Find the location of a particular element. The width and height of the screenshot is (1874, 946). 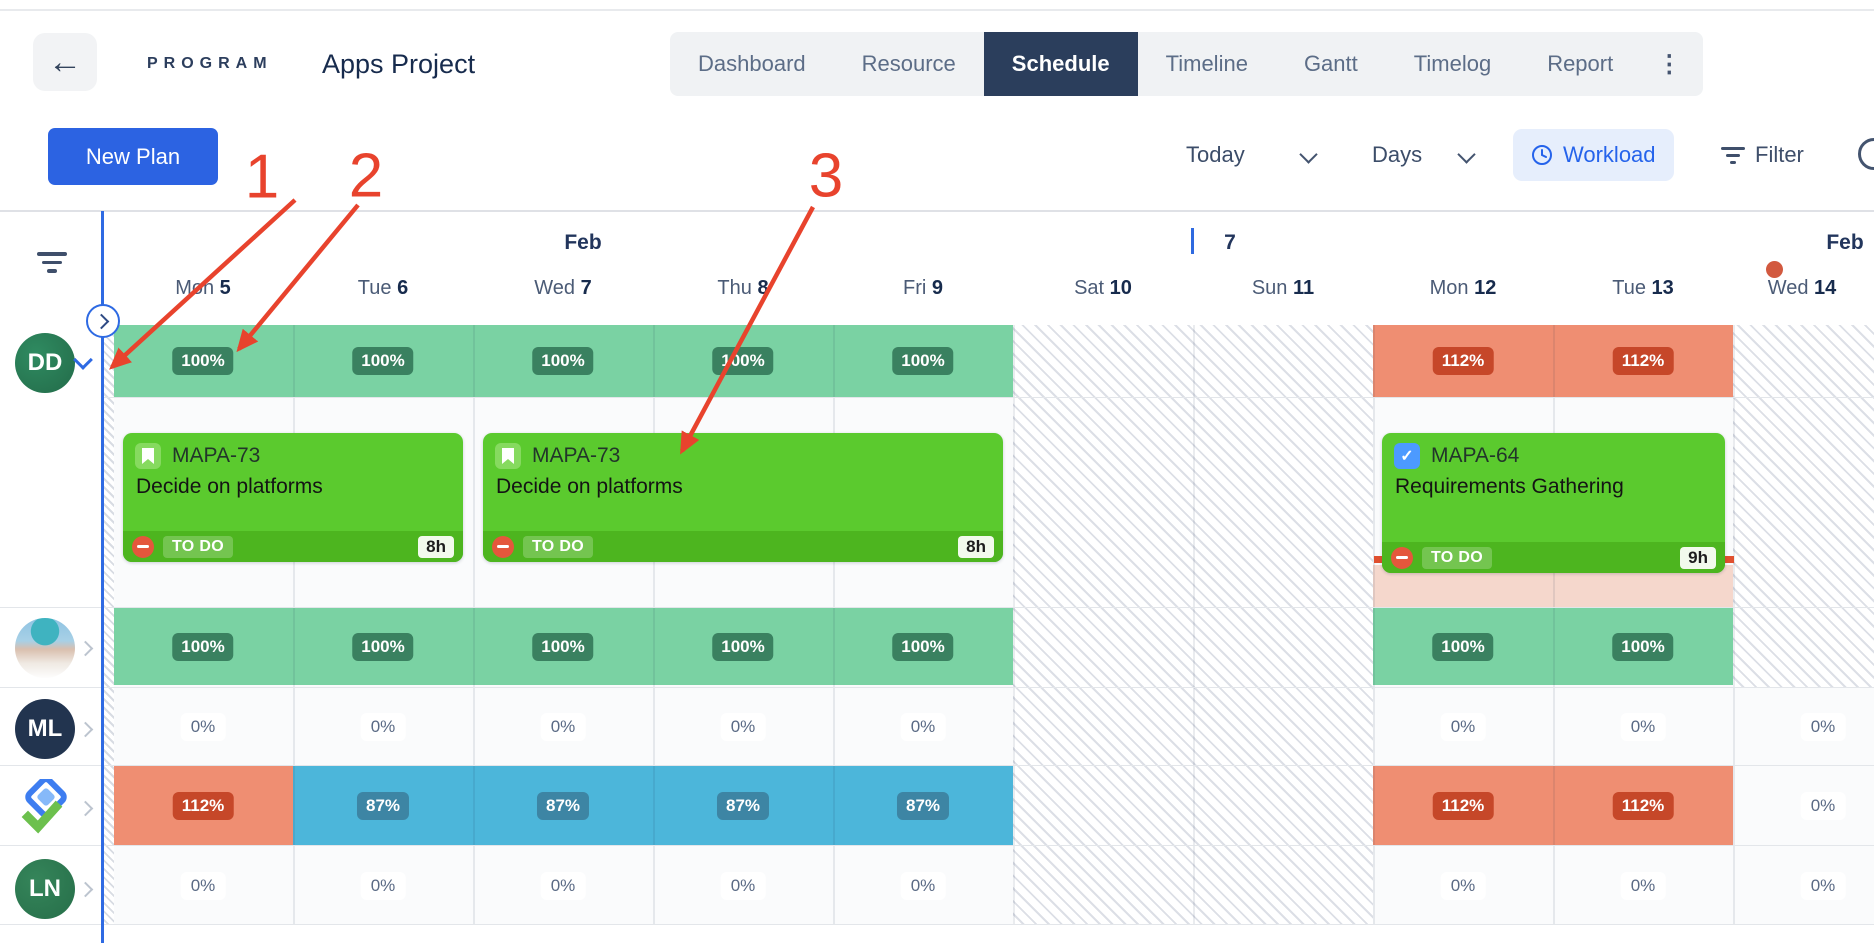

day-header-wed7: Wed 7 is located at coordinates (563, 288).